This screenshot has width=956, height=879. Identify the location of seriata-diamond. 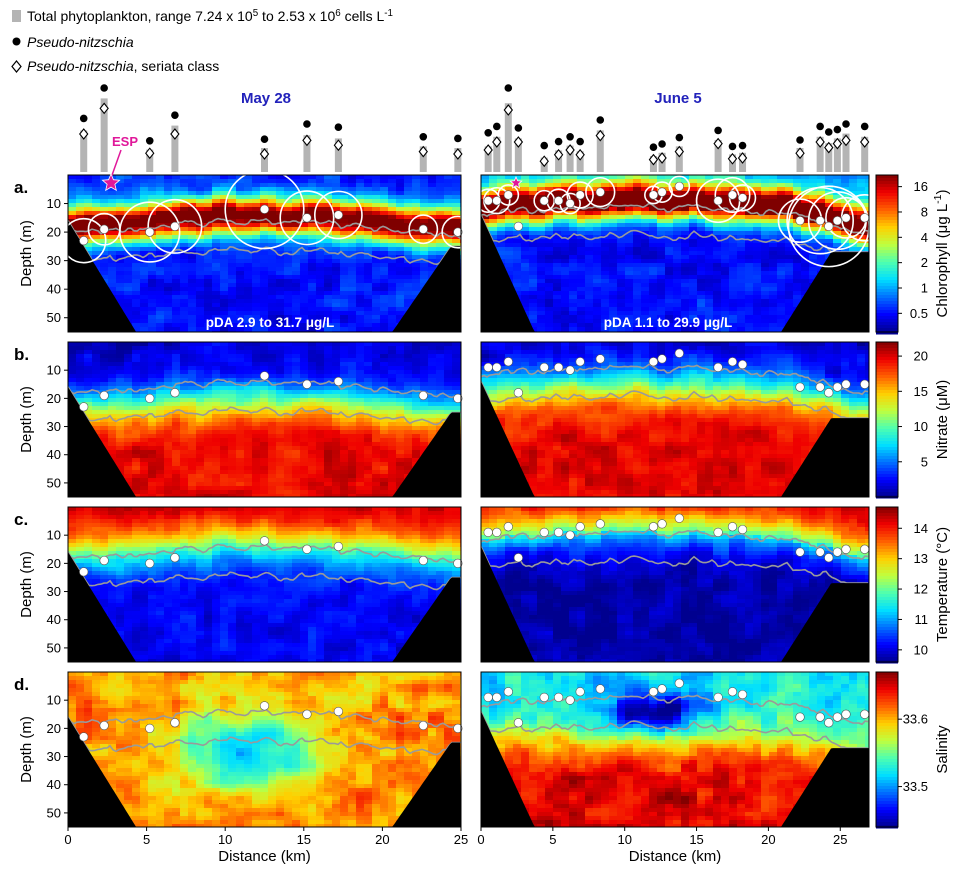
(742, 158).